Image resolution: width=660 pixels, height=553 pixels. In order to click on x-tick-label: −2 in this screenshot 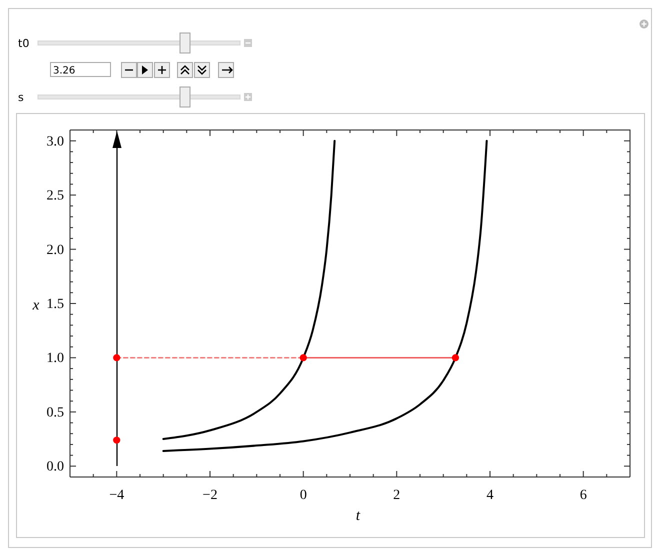, I will do `click(210, 495)`.